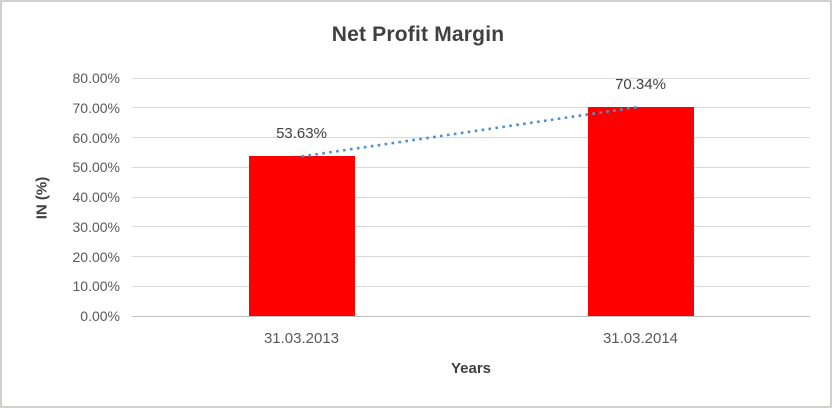 This screenshot has width=832, height=408. What do you see at coordinates (96, 137) in the screenshot?
I see `y-tick-label: 60.00%` at bounding box center [96, 137].